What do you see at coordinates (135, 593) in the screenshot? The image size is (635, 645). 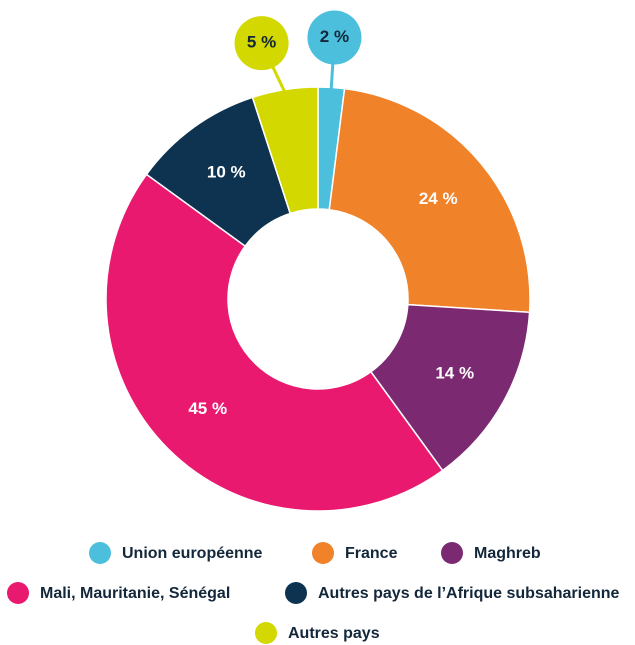 I see `legend-label: Mali, Mauritanie, Sénégal` at bounding box center [135, 593].